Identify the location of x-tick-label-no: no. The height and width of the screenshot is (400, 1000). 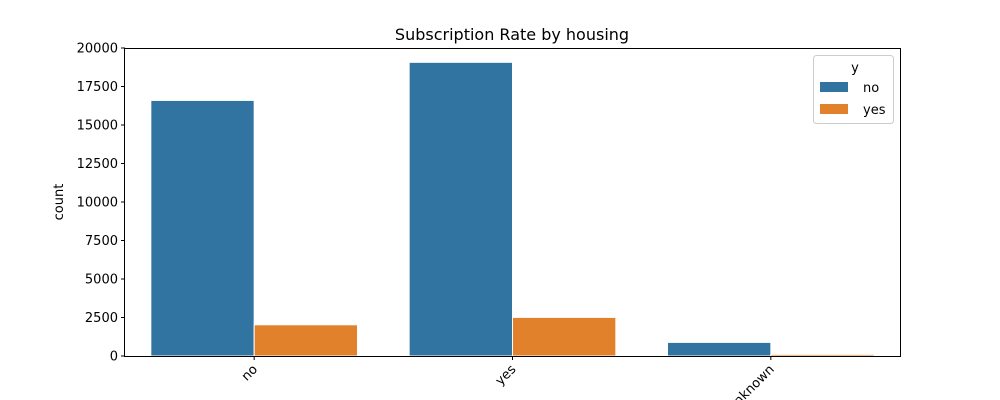
(250, 373).